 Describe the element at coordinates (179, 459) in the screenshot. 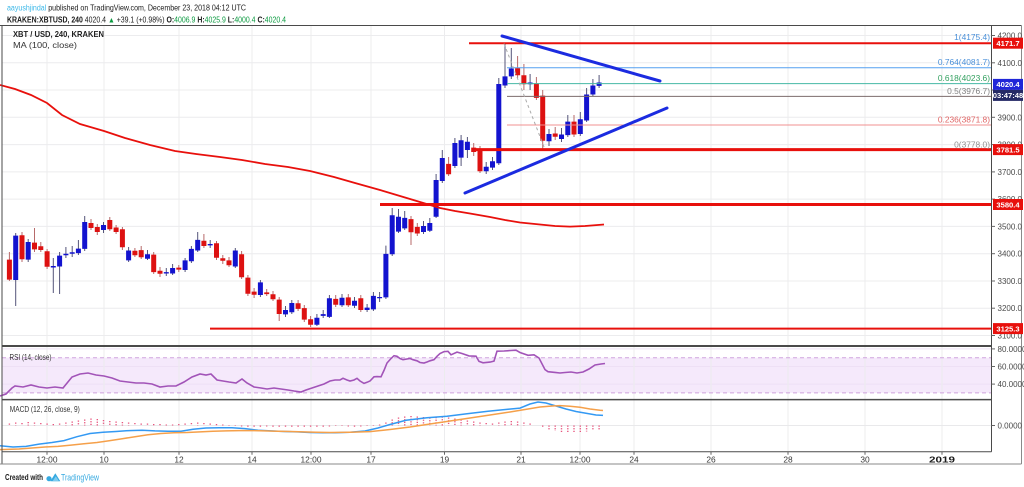

I see `svg-text: 12` at that location.